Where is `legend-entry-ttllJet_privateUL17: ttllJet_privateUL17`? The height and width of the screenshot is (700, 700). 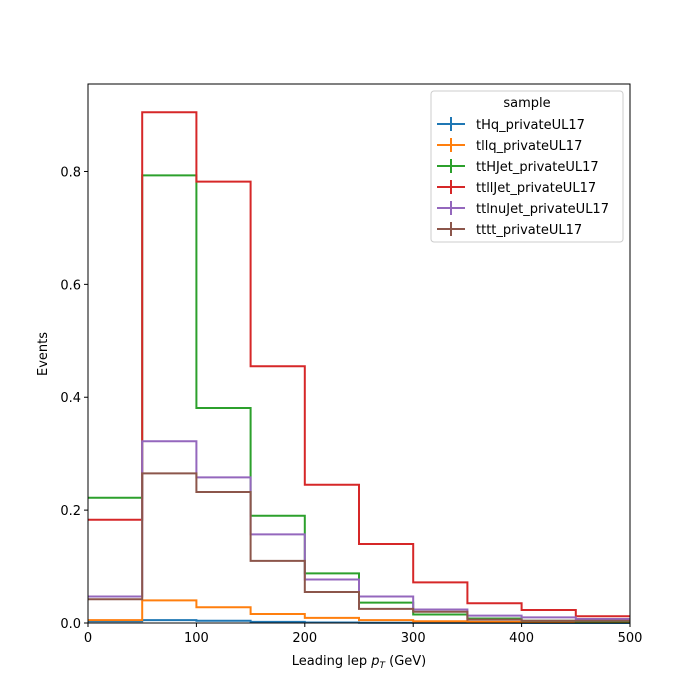 legend-entry-ttllJet_privateUL17: ttllJet_privateUL17 is located at coordinates (516, 188).